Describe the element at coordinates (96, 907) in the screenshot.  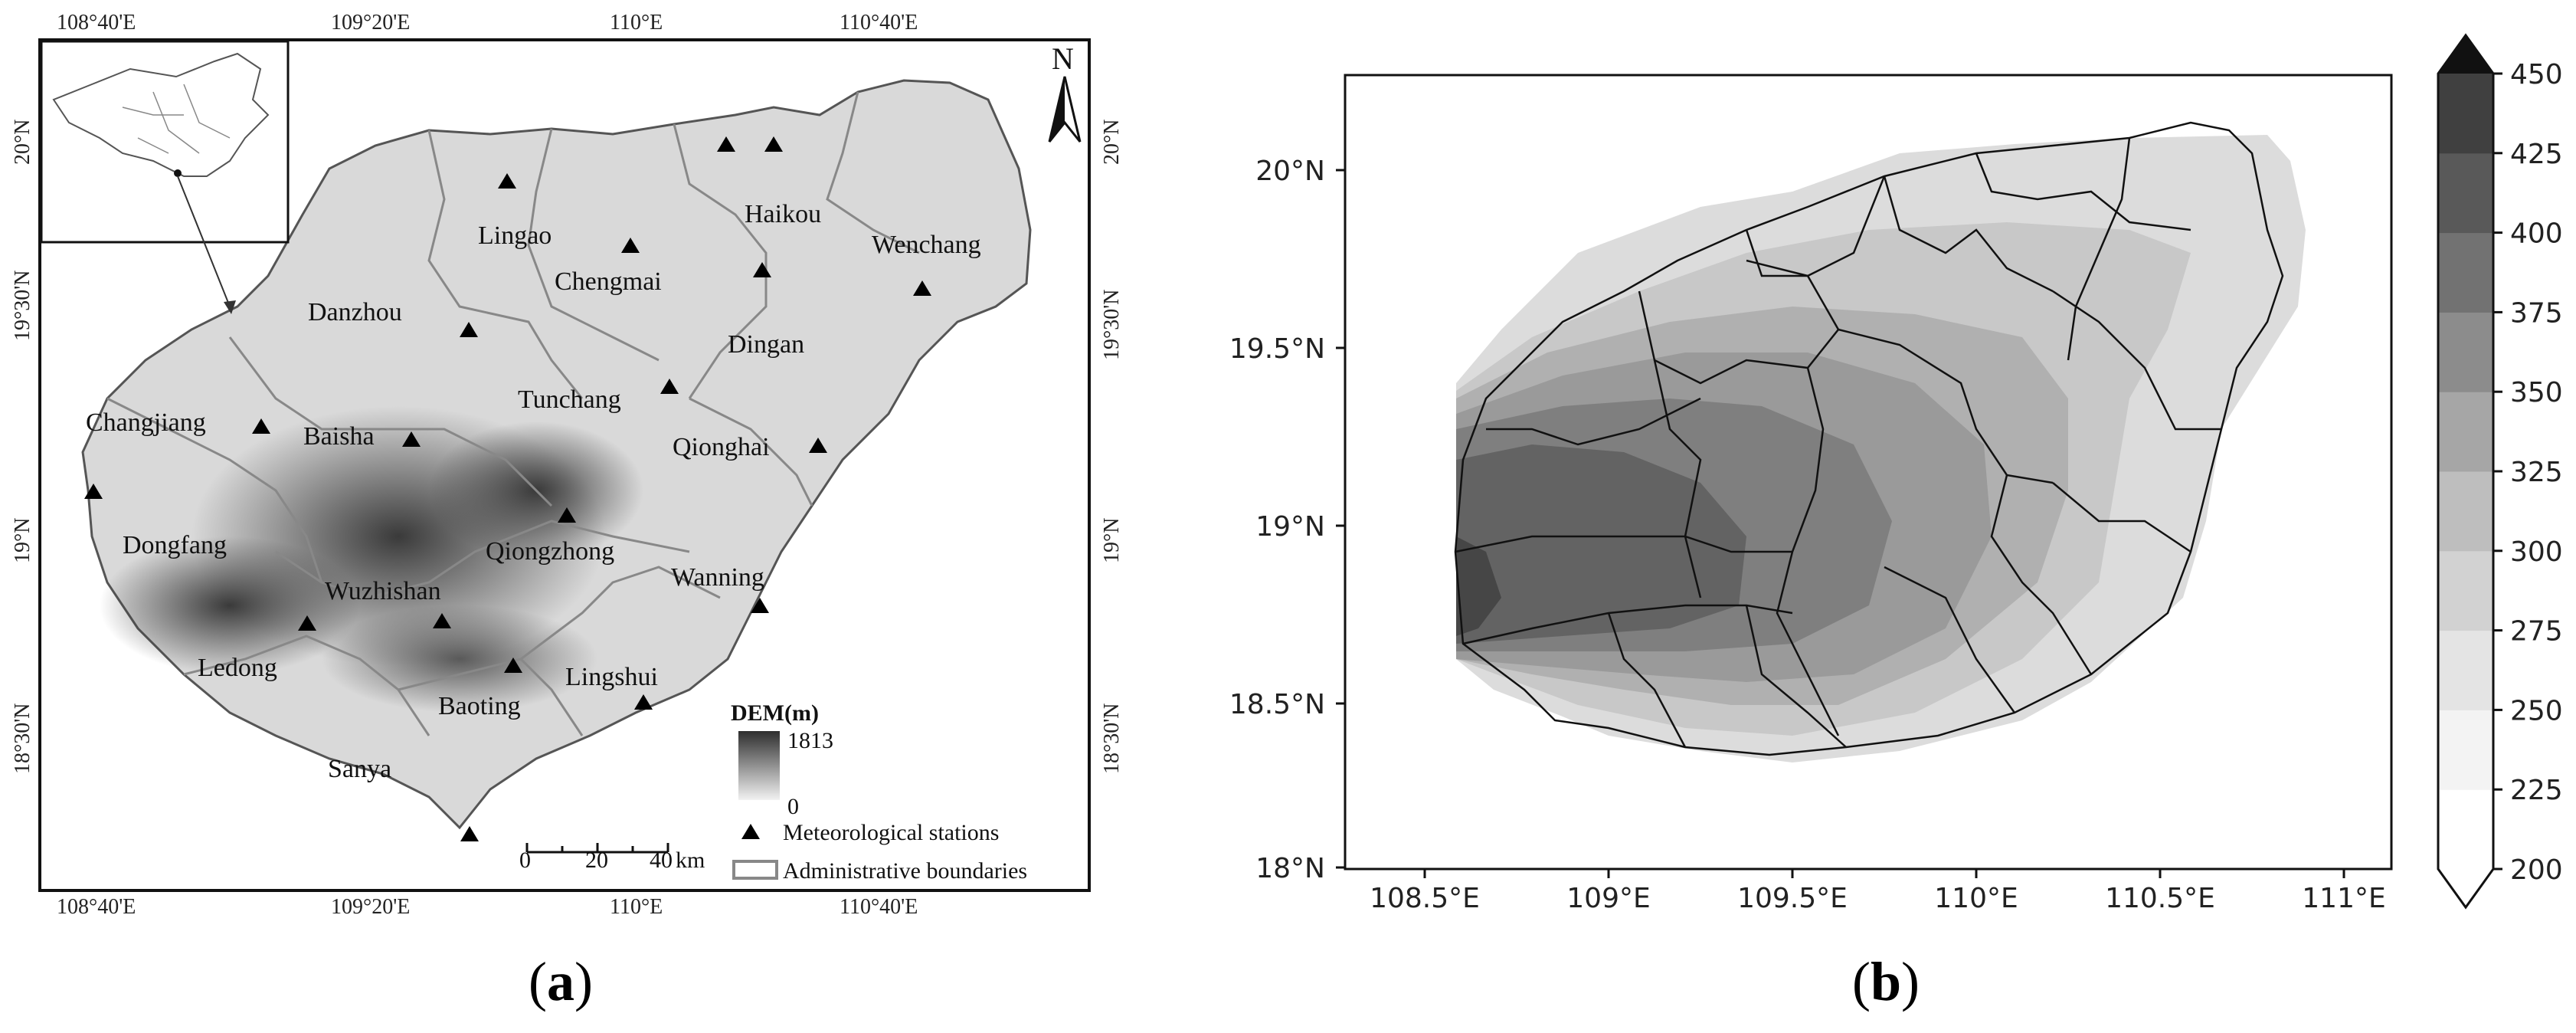
I see `bottom-tick-label: 108°40'E` at that location.